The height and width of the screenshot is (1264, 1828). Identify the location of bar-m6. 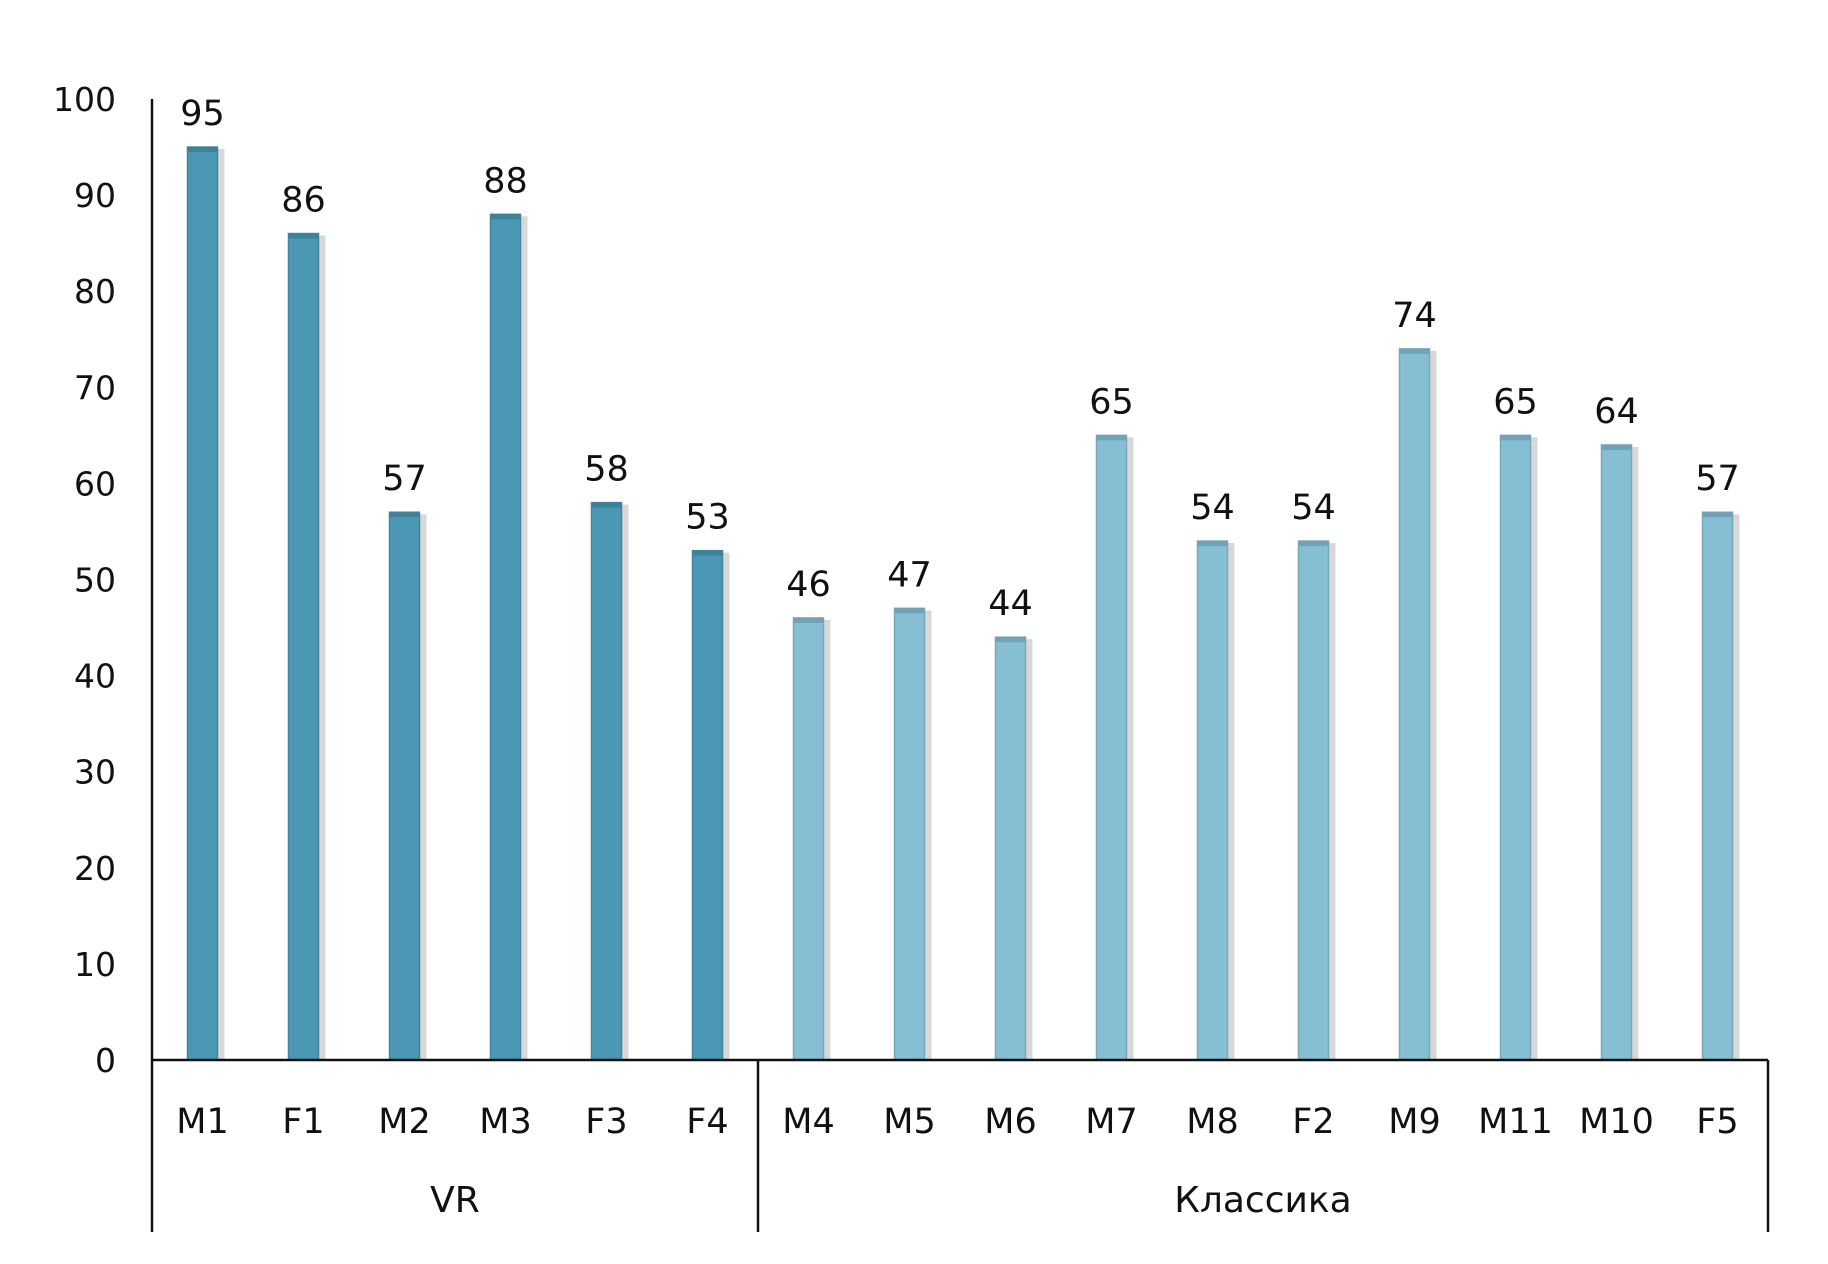
(1010, 848).